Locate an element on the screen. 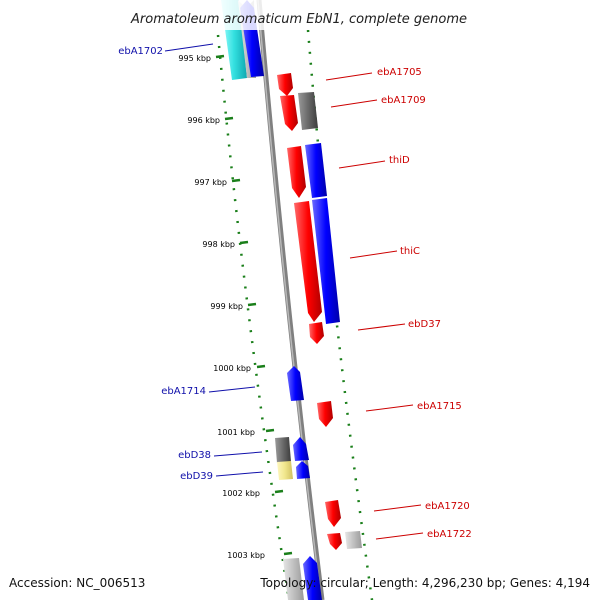 The image size is (600, 600). leader-ebD37 is located at coordinates (381, 327).